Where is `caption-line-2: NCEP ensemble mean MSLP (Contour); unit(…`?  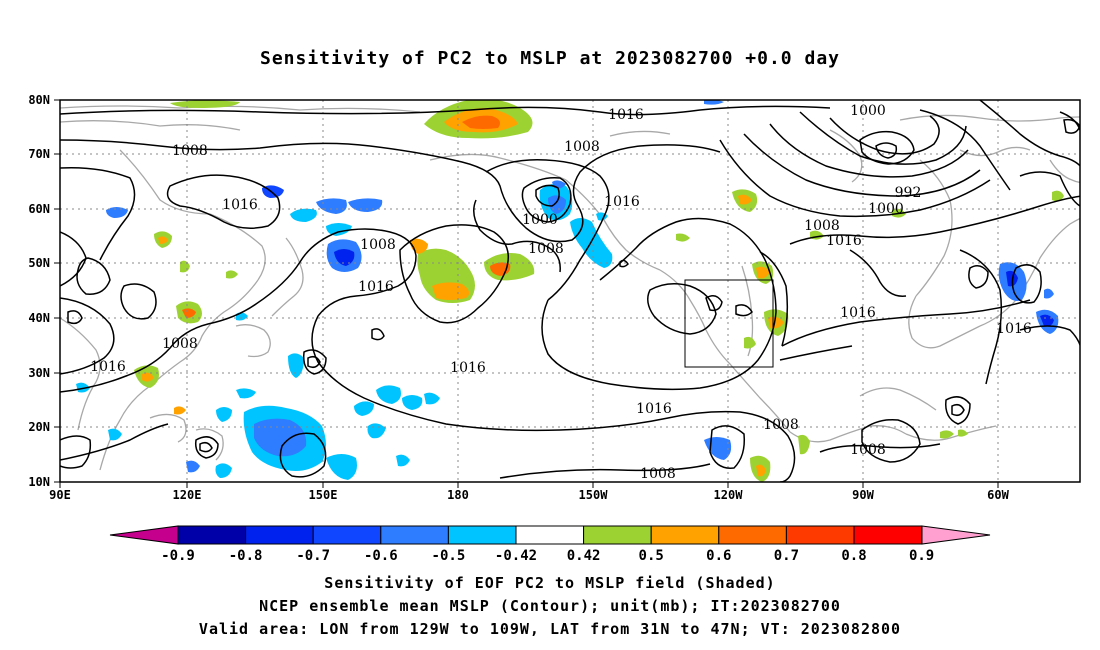
caption-line-2: NCEP ensemble mean MSLP (Contour); unit(… is located at coordinates (550, 606).